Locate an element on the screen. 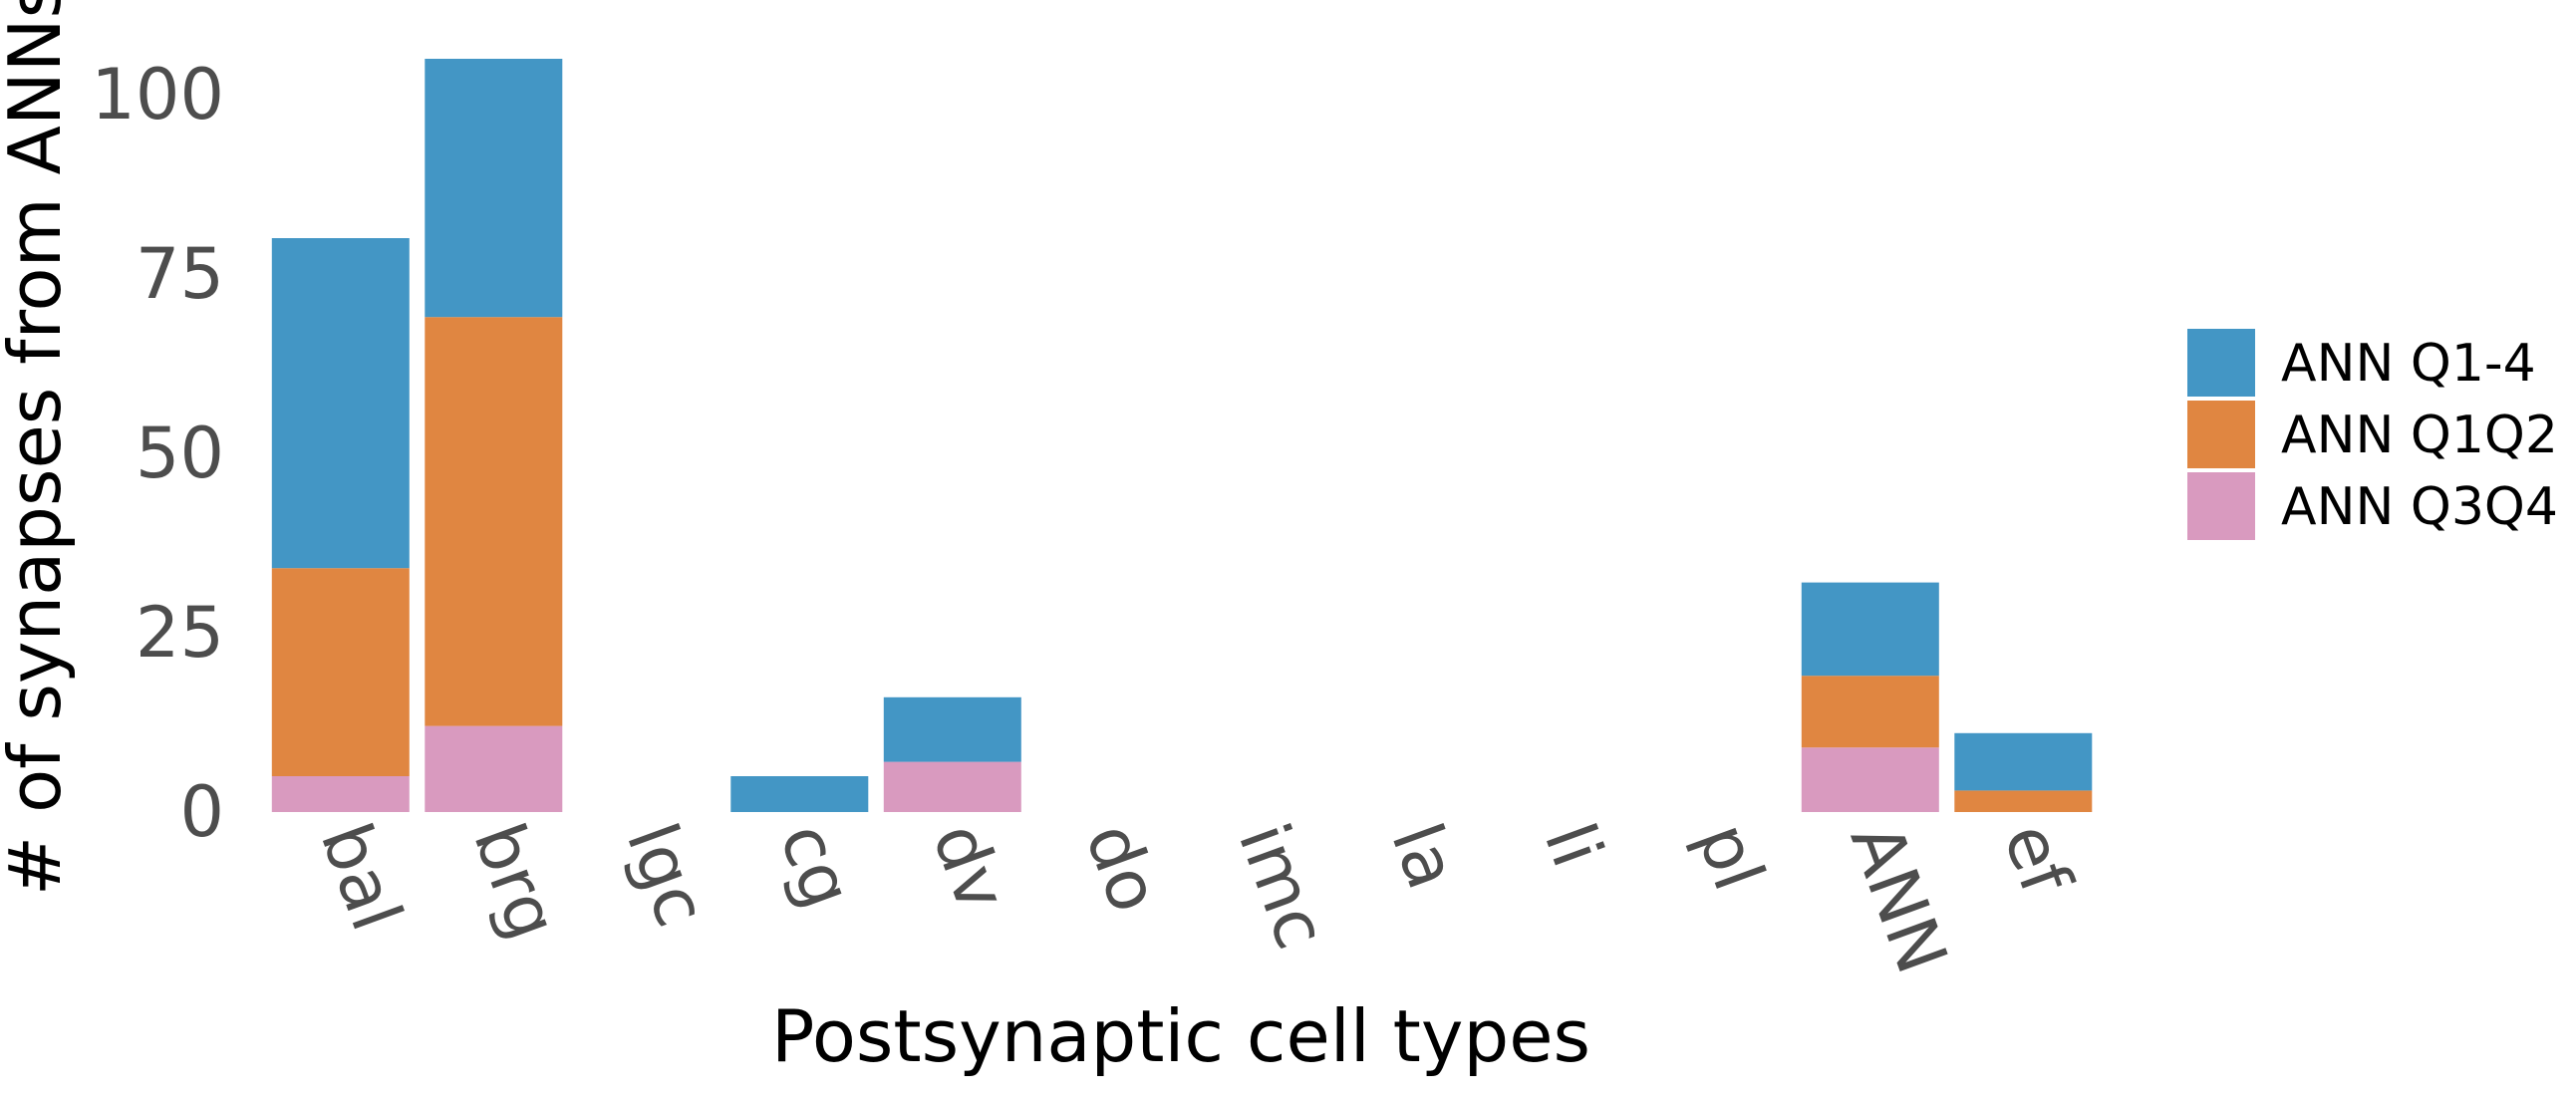  x-tick-label: bal is located at coordinates (362, 877).